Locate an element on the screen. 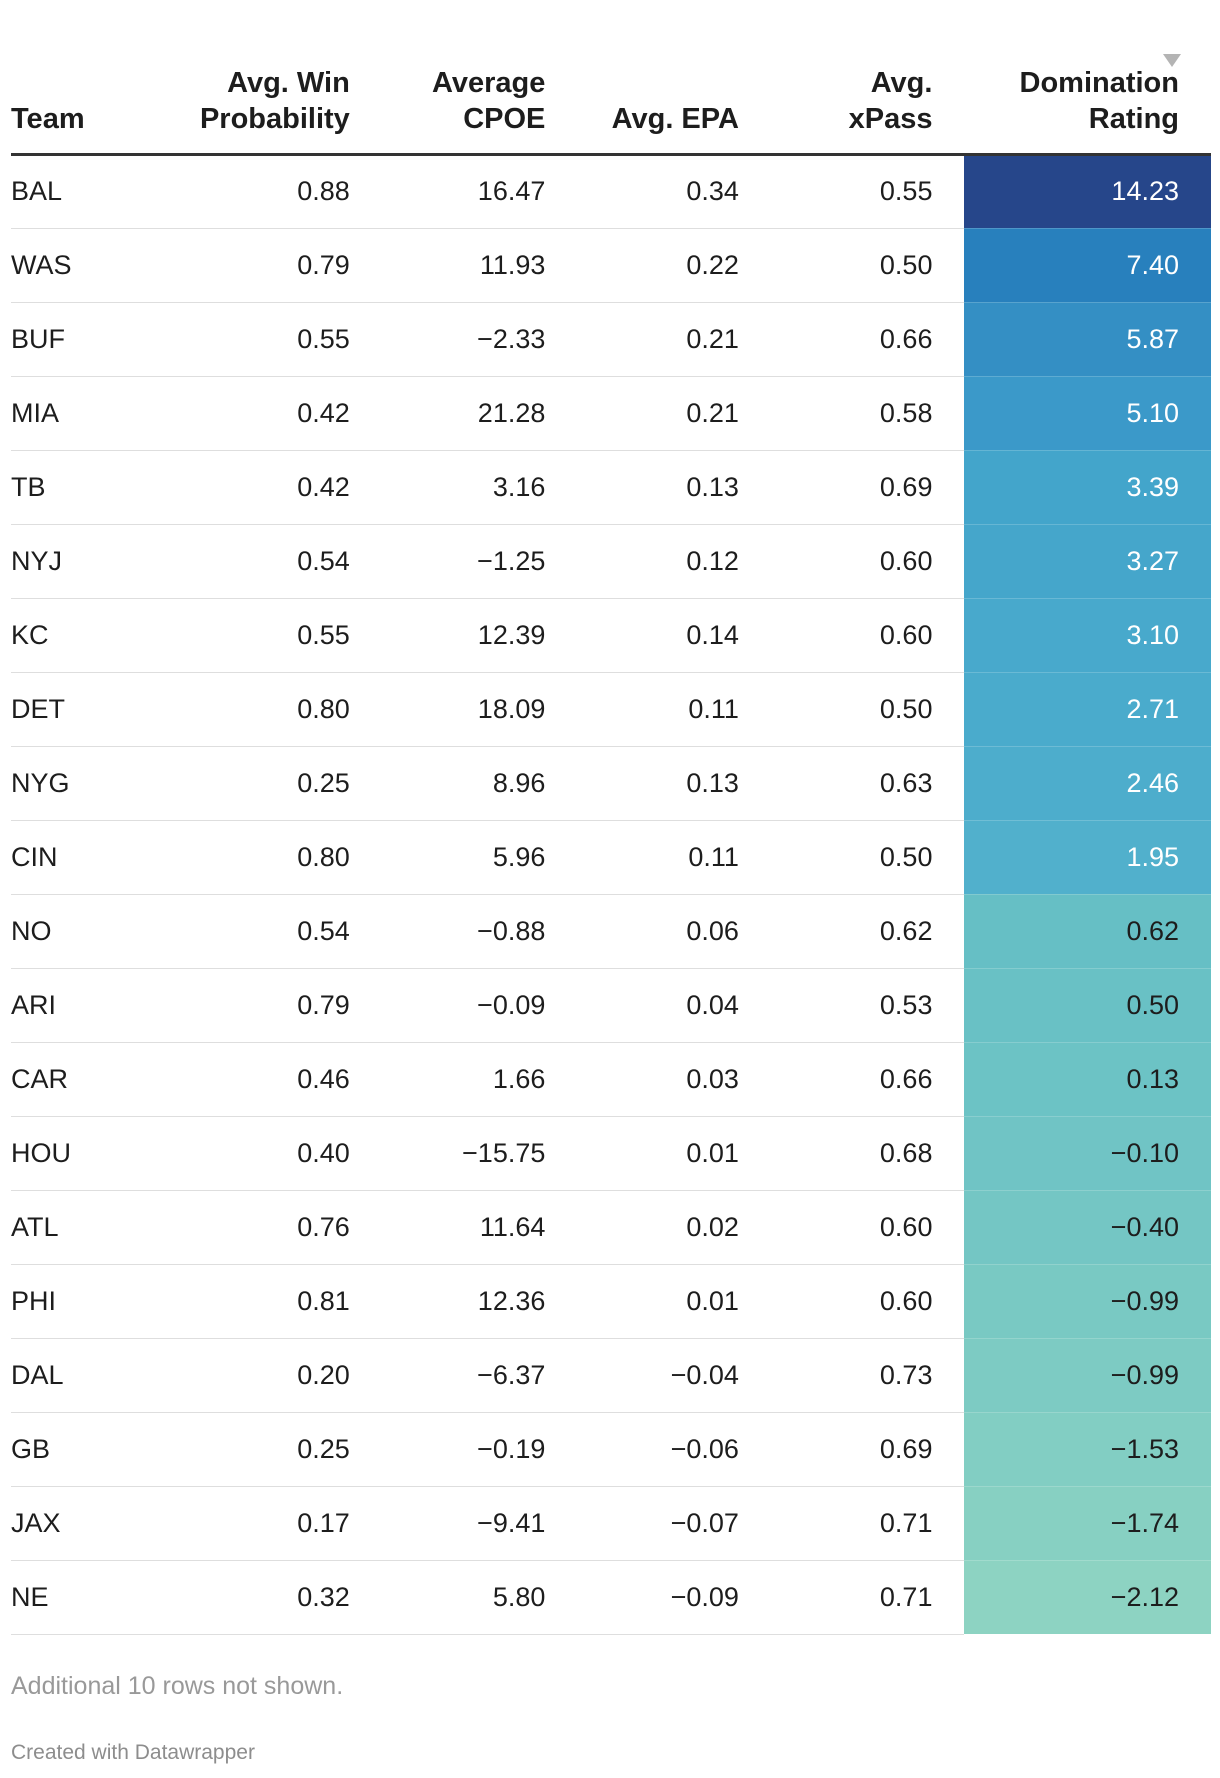 This screenshot has height=1778, width=1220. sort-descending-icon is located at coordinates (1172, 60).